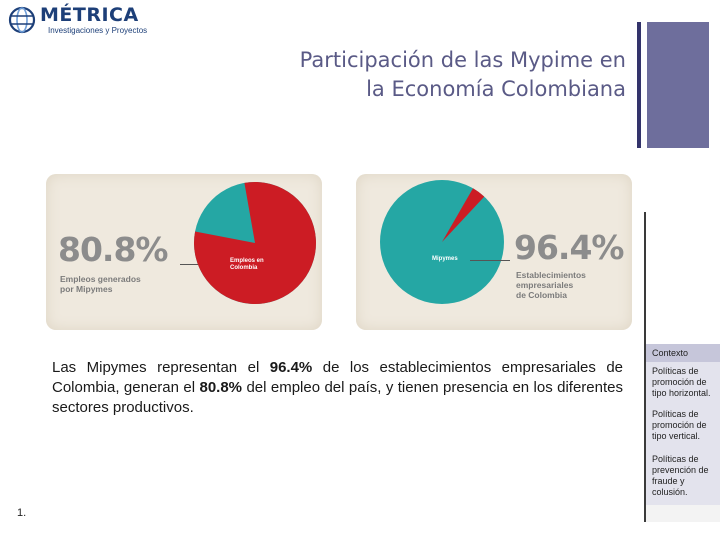 The image size is (720, 540). I want to click on metrica-logo: MÉTRICA Investigaciones y Proyectos, so click(77, 20).